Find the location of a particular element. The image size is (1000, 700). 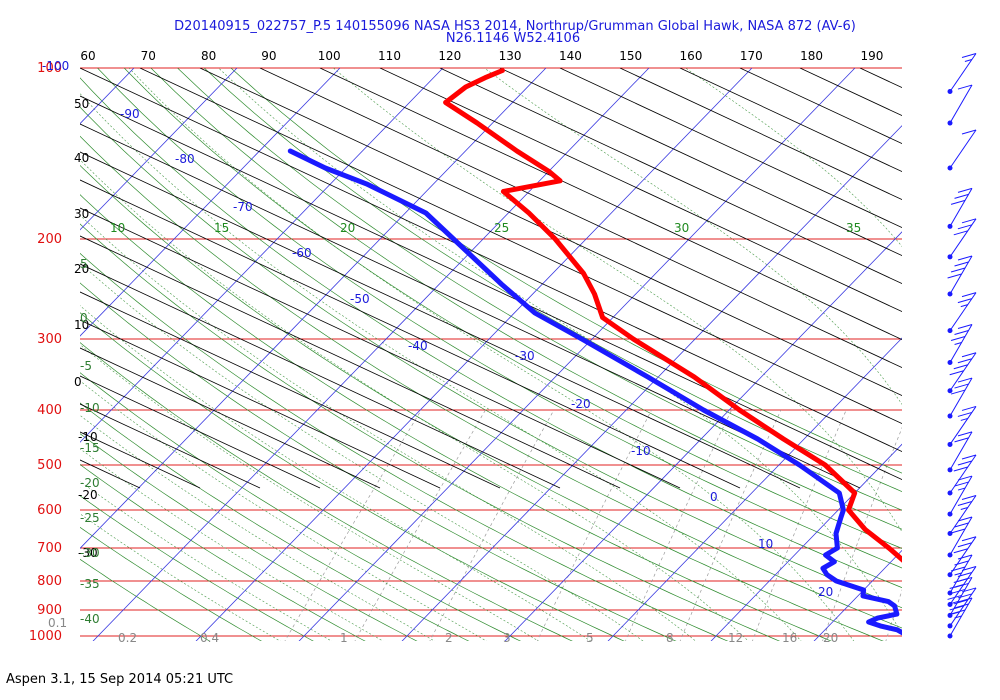

isotherm-label: -70 is located at coordinates (243, 207).